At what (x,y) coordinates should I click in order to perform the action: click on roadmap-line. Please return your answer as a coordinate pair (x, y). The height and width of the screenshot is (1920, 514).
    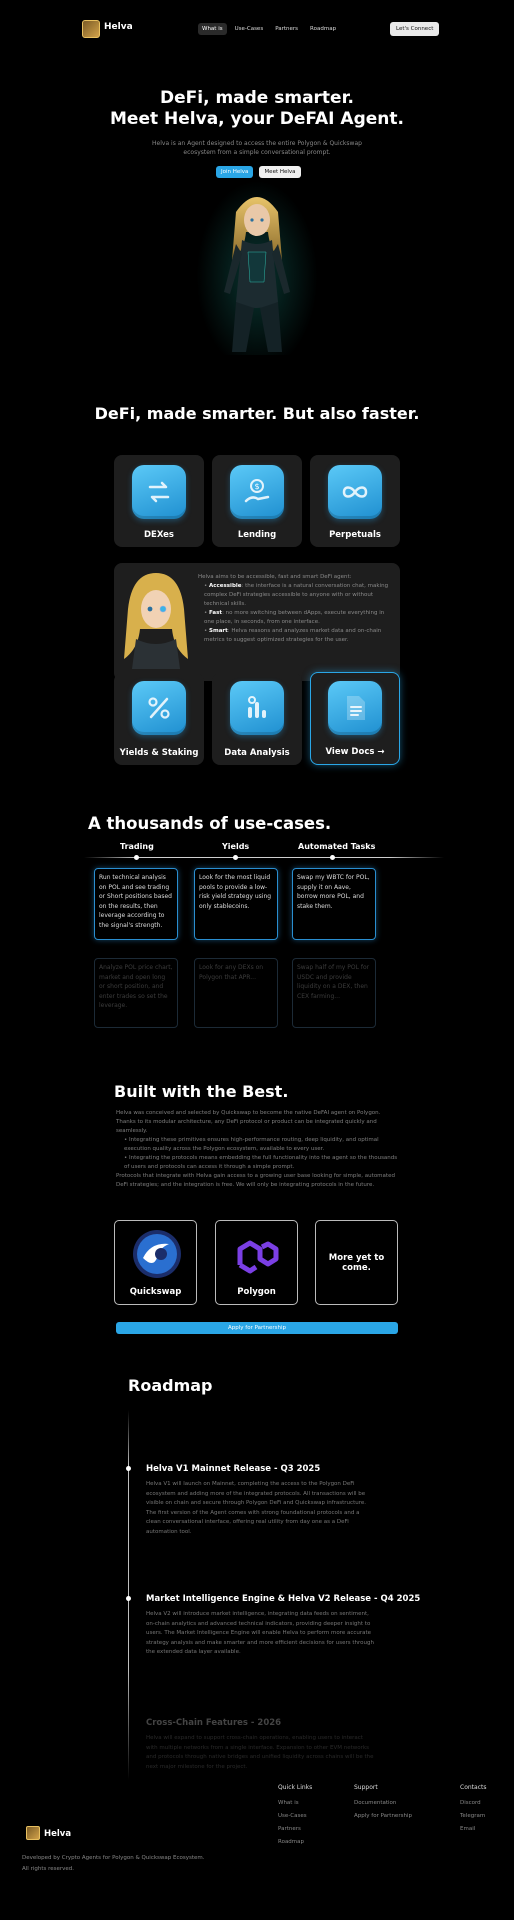
    Looking at the image, I should click on (128, 1595).